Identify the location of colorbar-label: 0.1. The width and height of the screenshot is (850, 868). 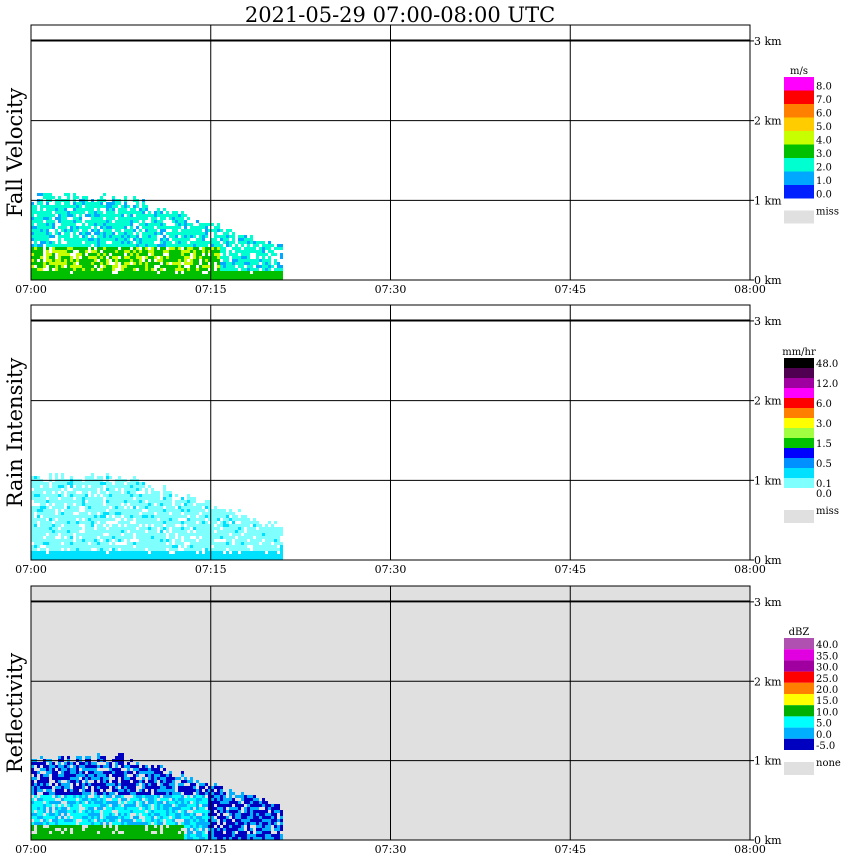
(824, 484).